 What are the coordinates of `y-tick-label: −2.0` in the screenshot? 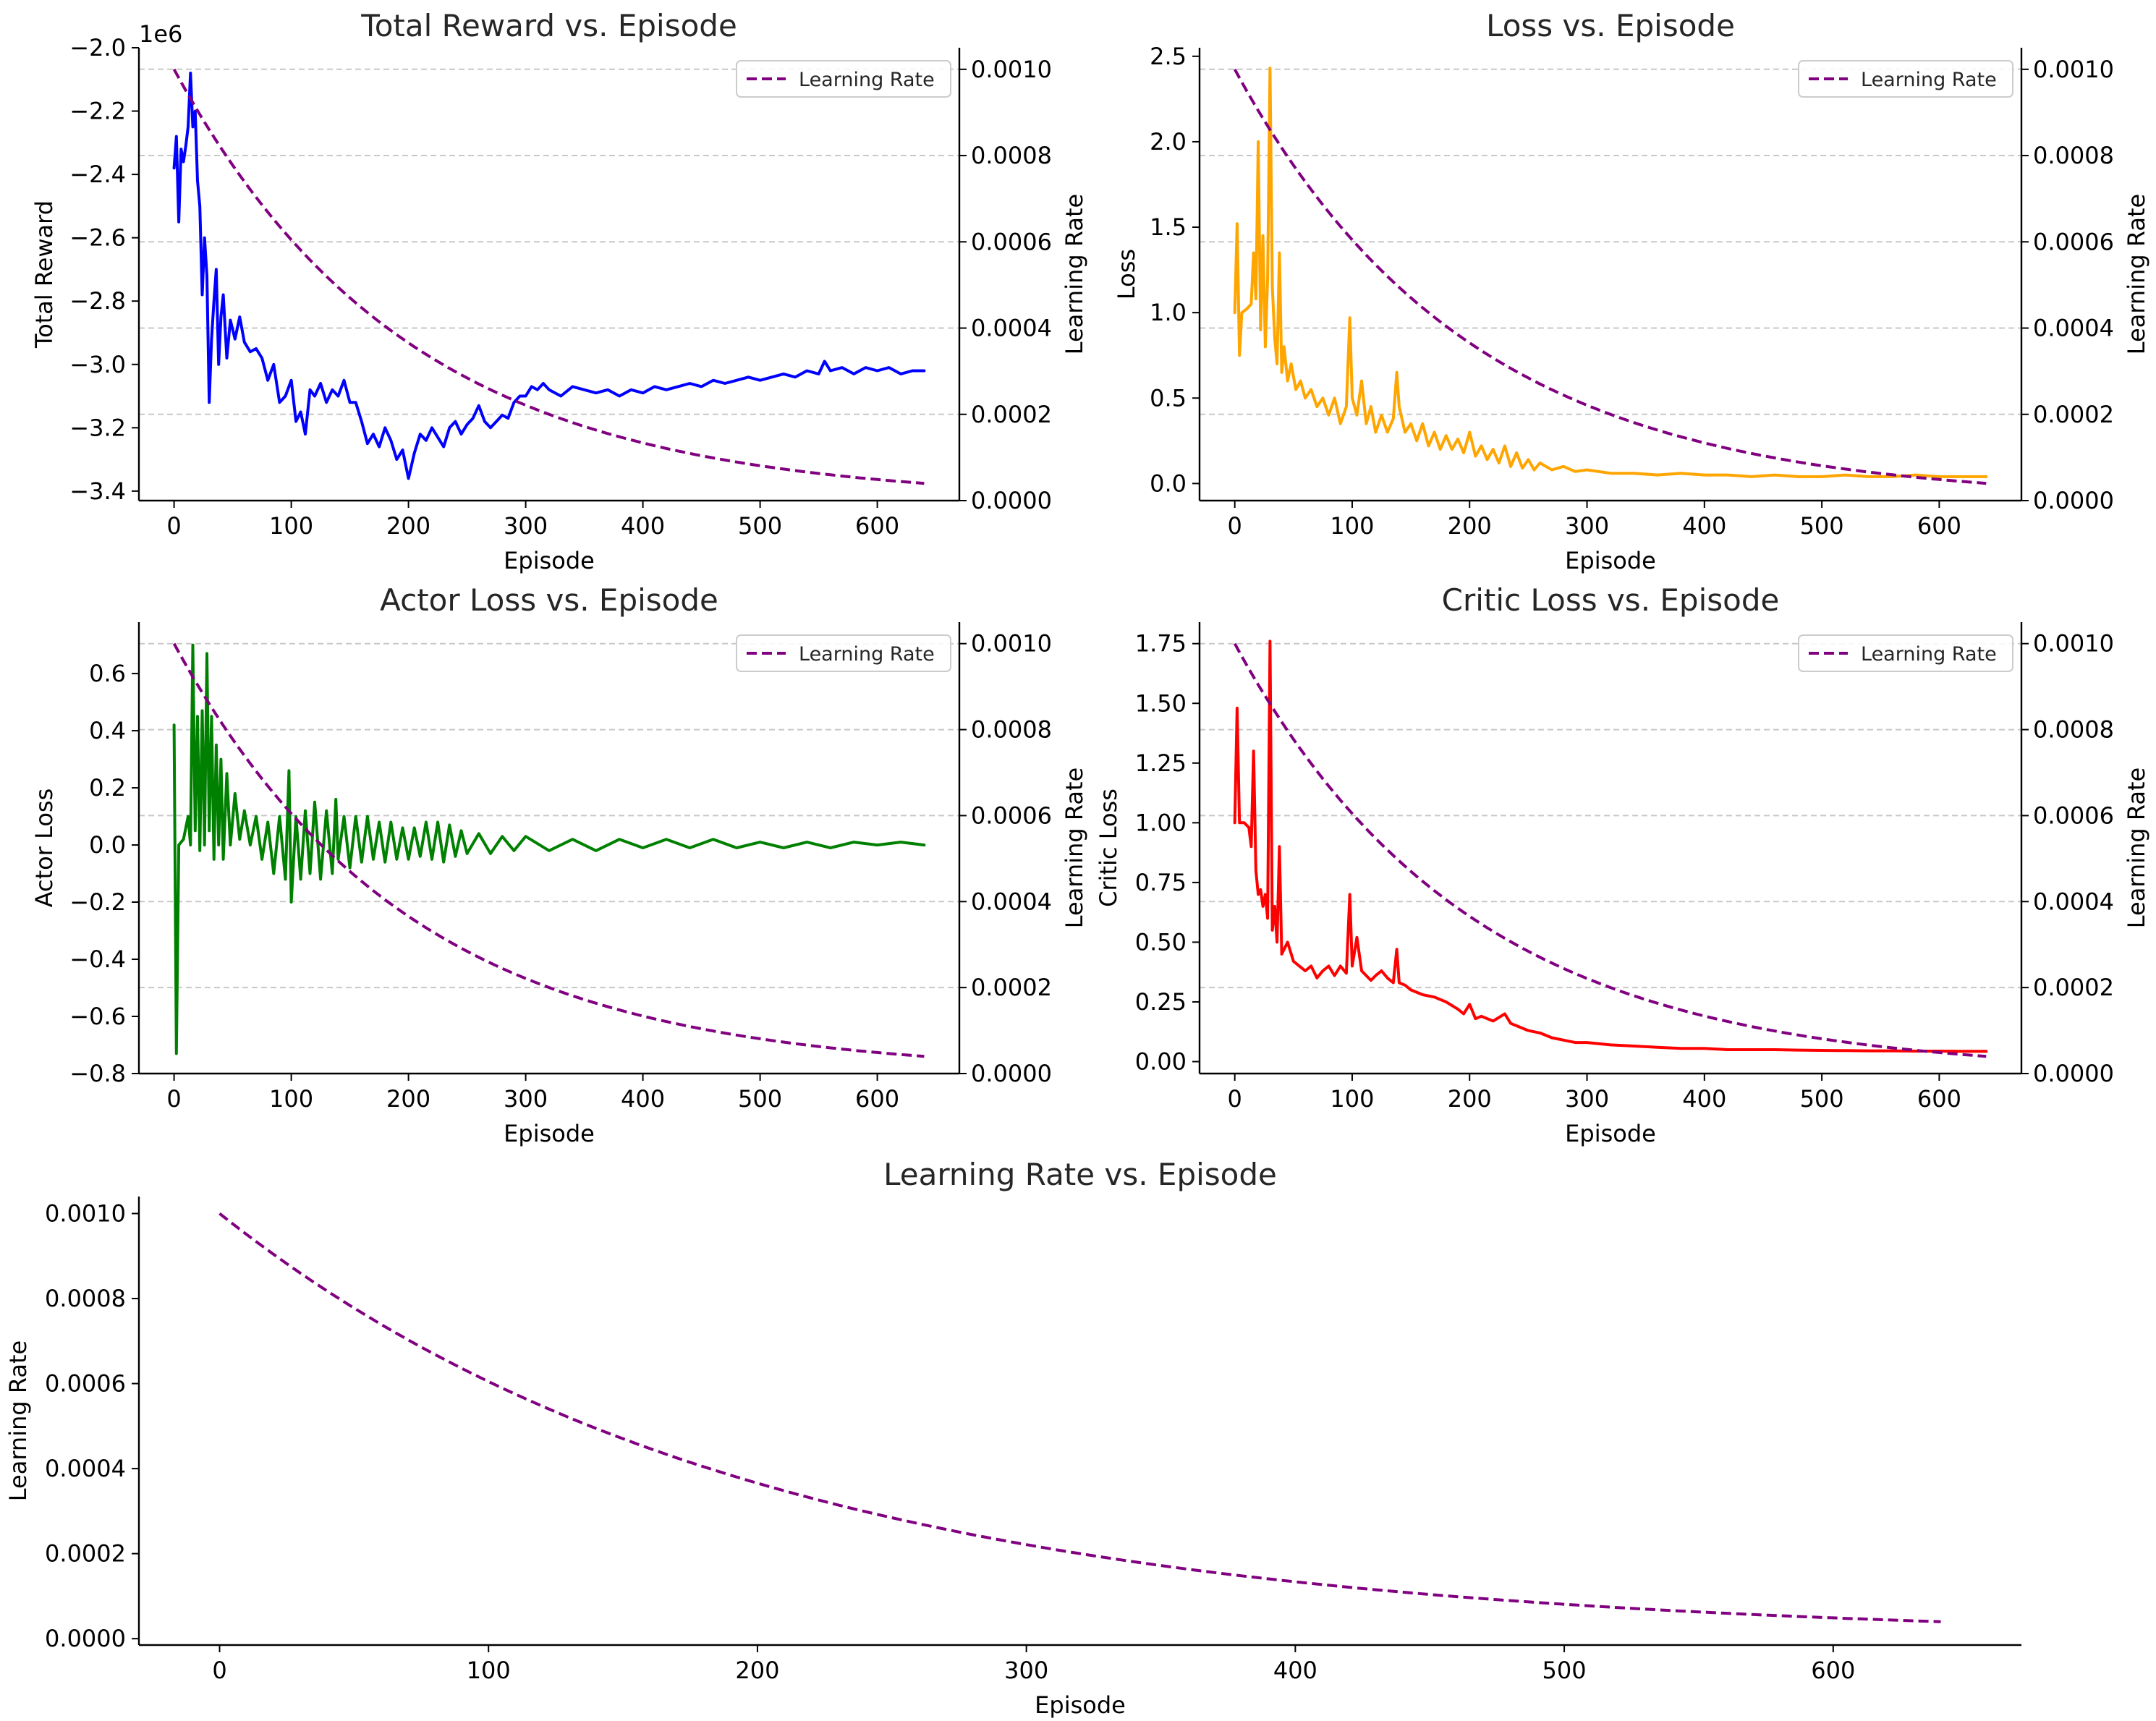 It's located at (97, 47).